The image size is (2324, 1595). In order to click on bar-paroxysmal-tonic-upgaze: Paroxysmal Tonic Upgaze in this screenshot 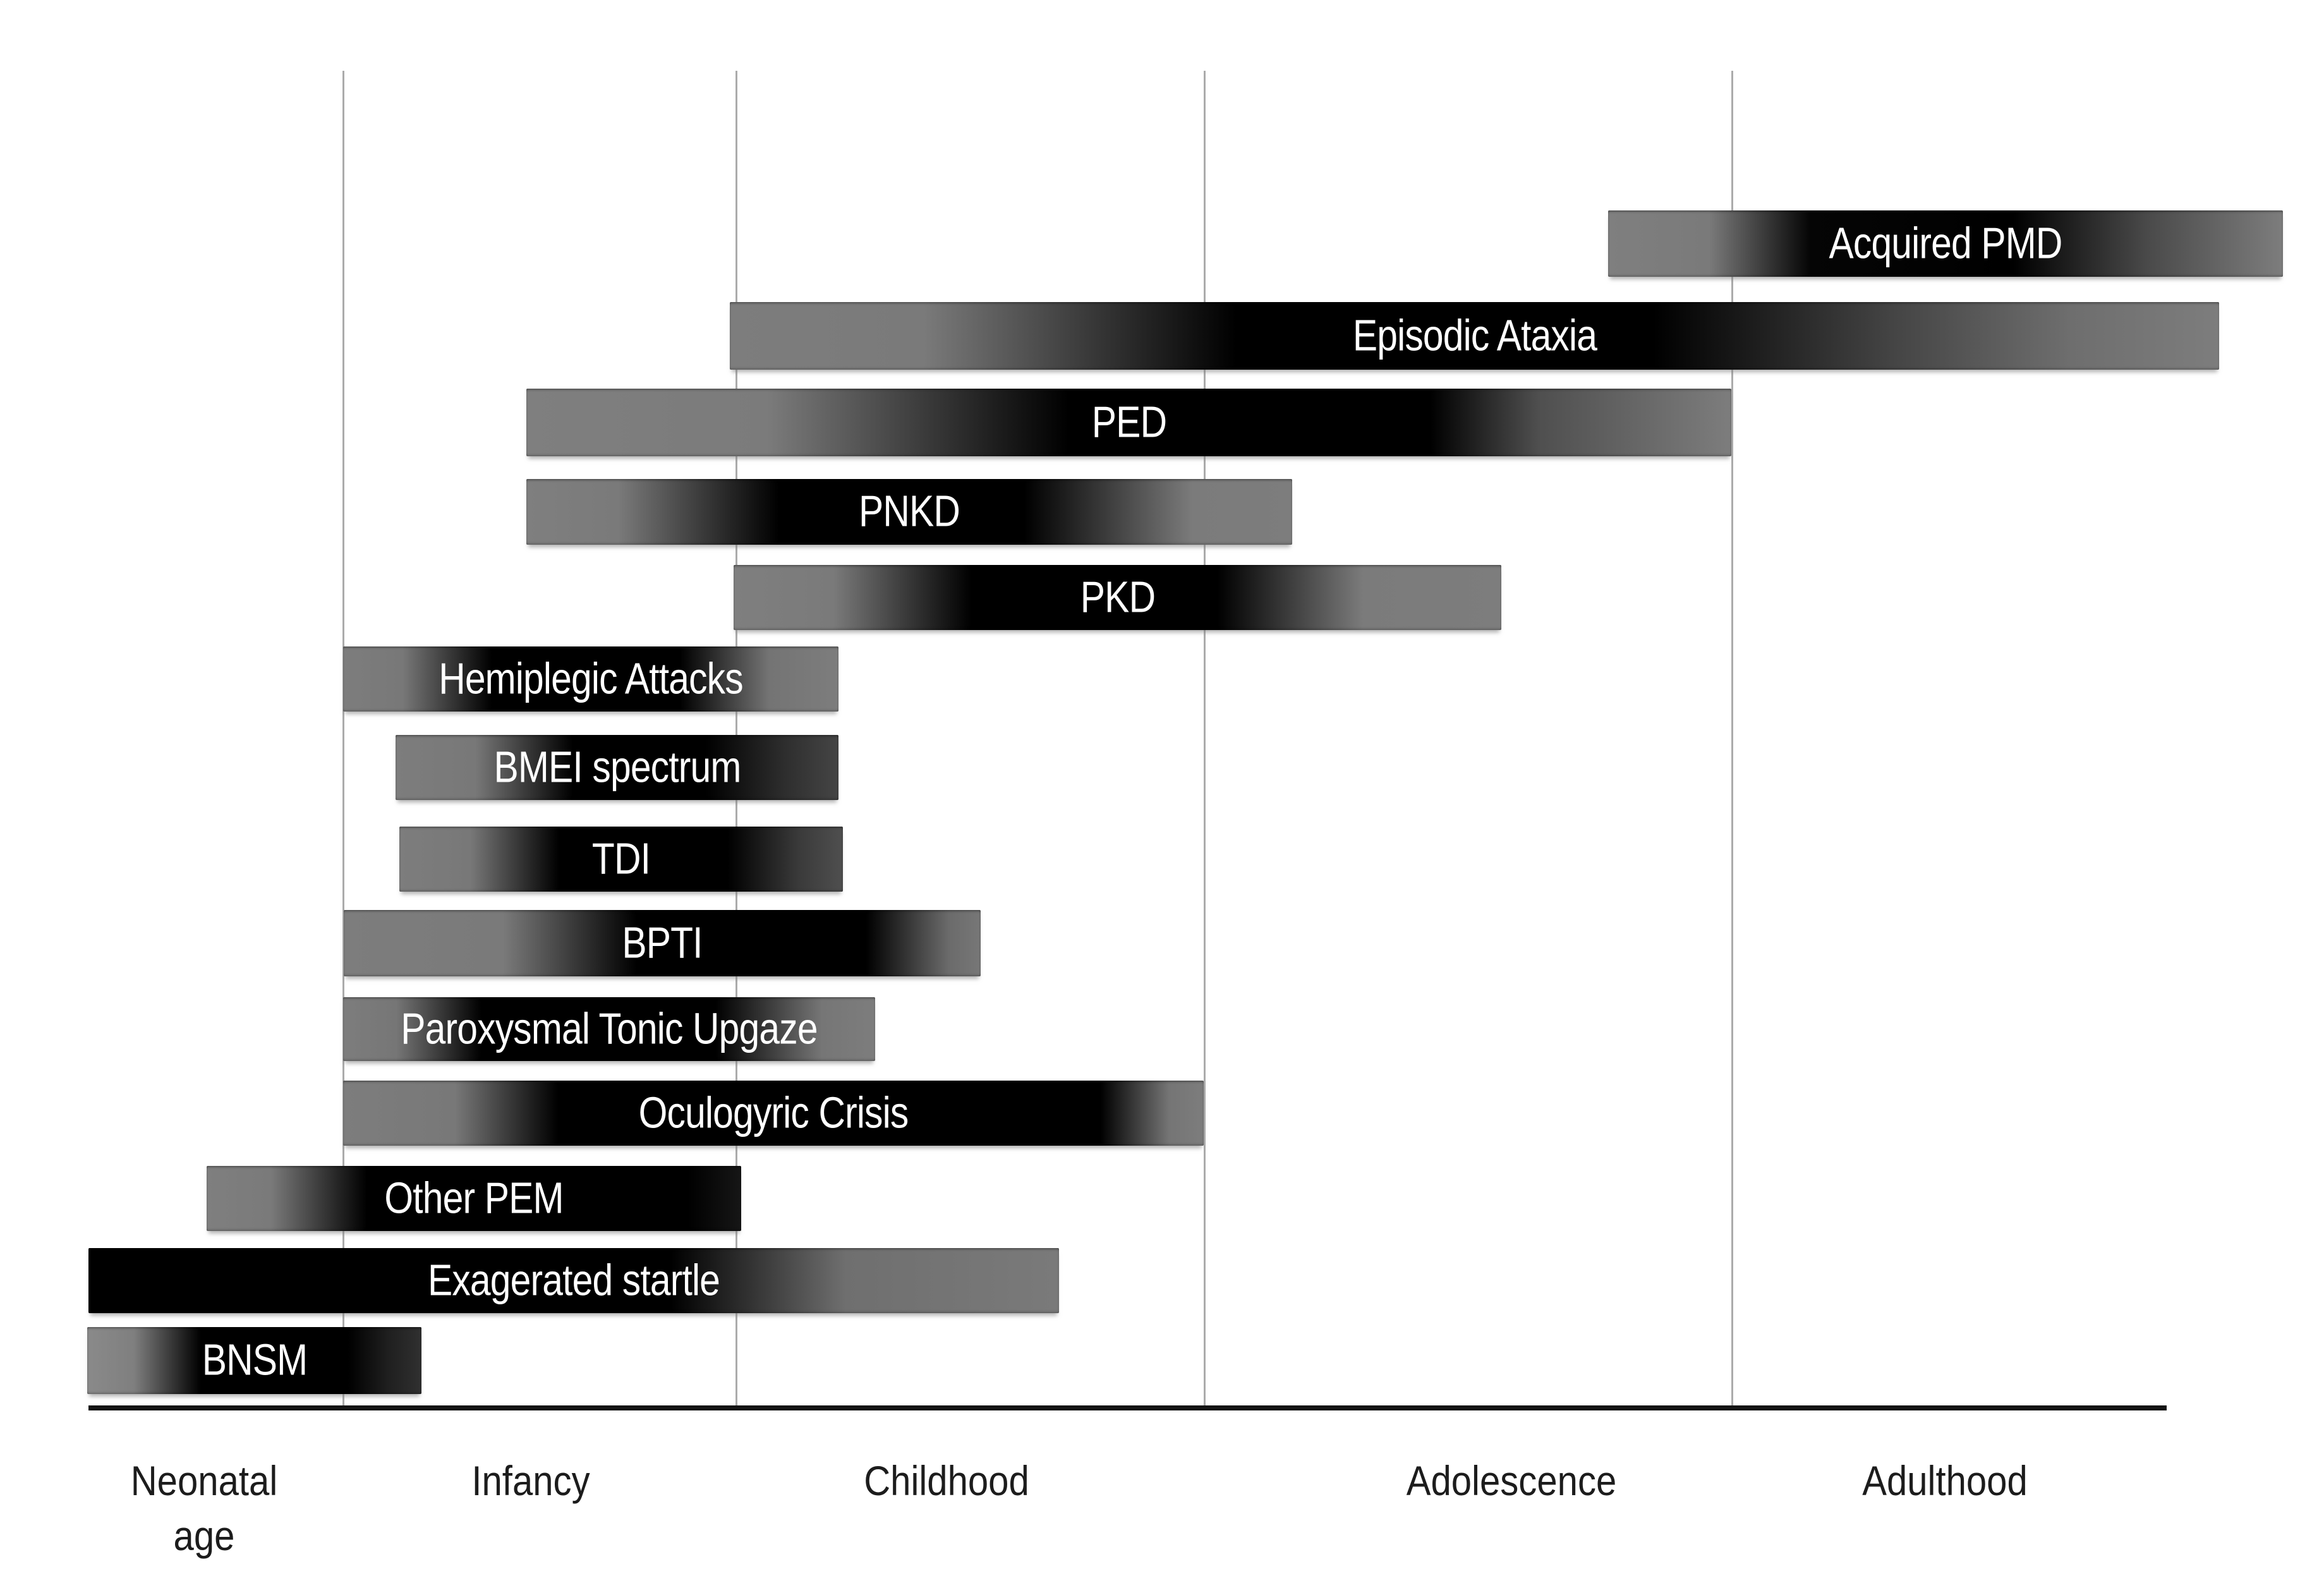, I will do `click(609, 1029)`.